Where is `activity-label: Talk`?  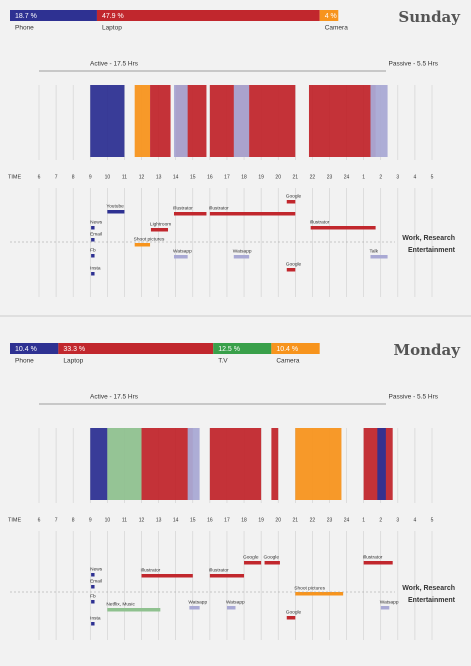 activity-label: Talk is located at coordinates (373, 251).